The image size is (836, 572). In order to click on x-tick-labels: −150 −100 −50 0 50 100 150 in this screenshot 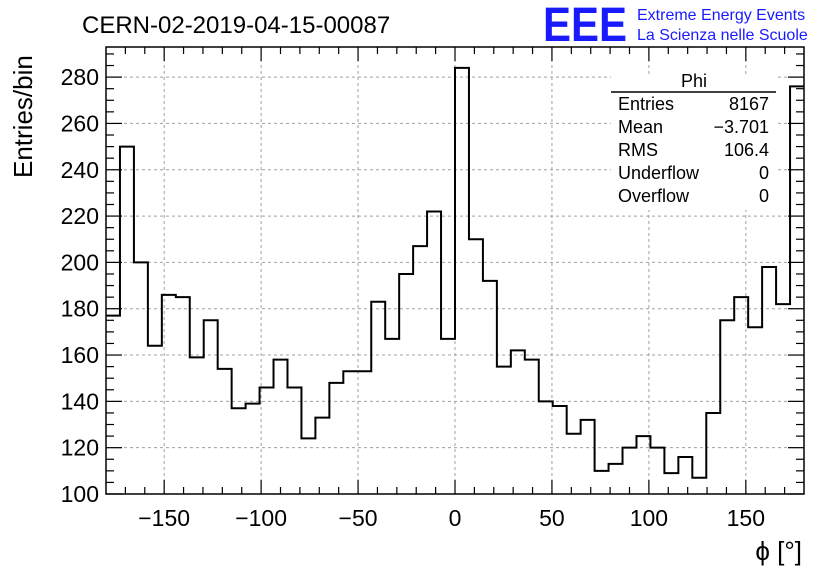, I will do `click(451, 518)`.